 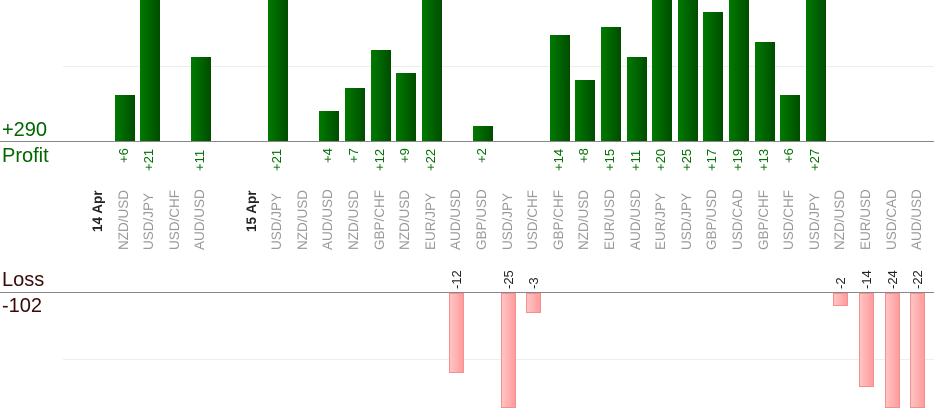 What do you see at coordinates (686, 159) in the screenshot?
I see `profit-value-label: +25` at bounding box center [686, 159].